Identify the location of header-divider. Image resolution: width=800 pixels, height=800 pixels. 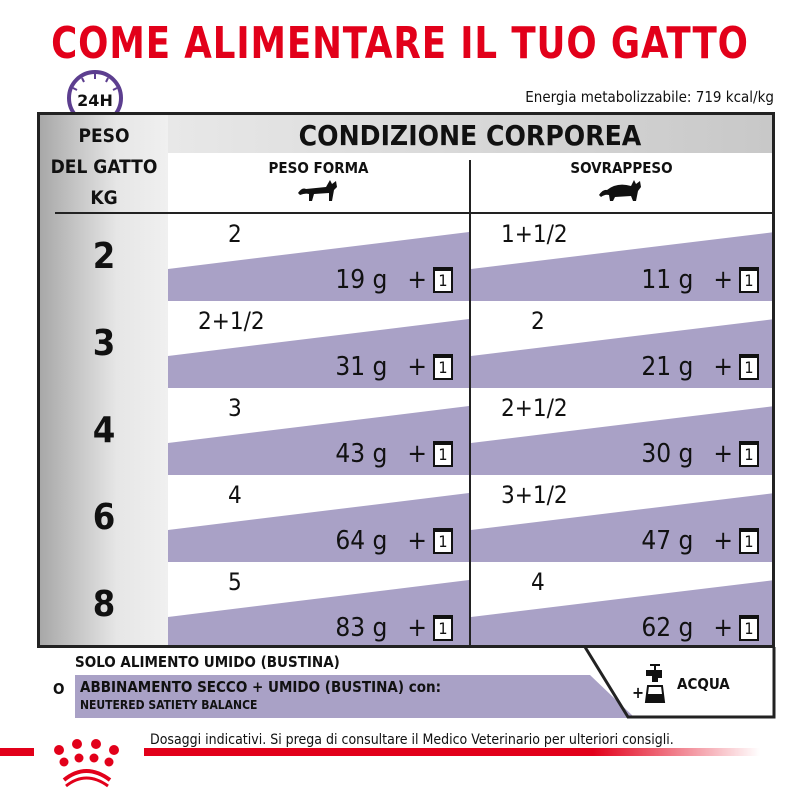
(413, 213).